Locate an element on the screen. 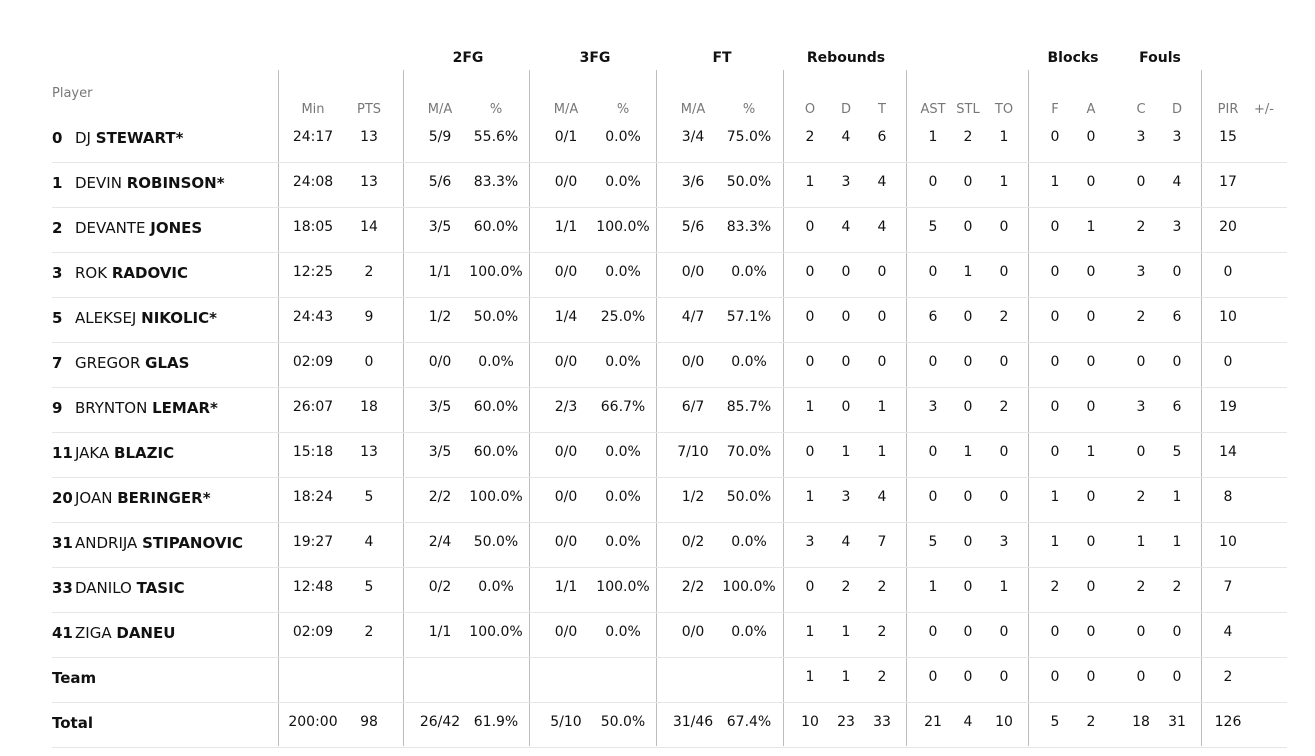  player-name: GREGOR GLAS is located at coordinates (132, 363).